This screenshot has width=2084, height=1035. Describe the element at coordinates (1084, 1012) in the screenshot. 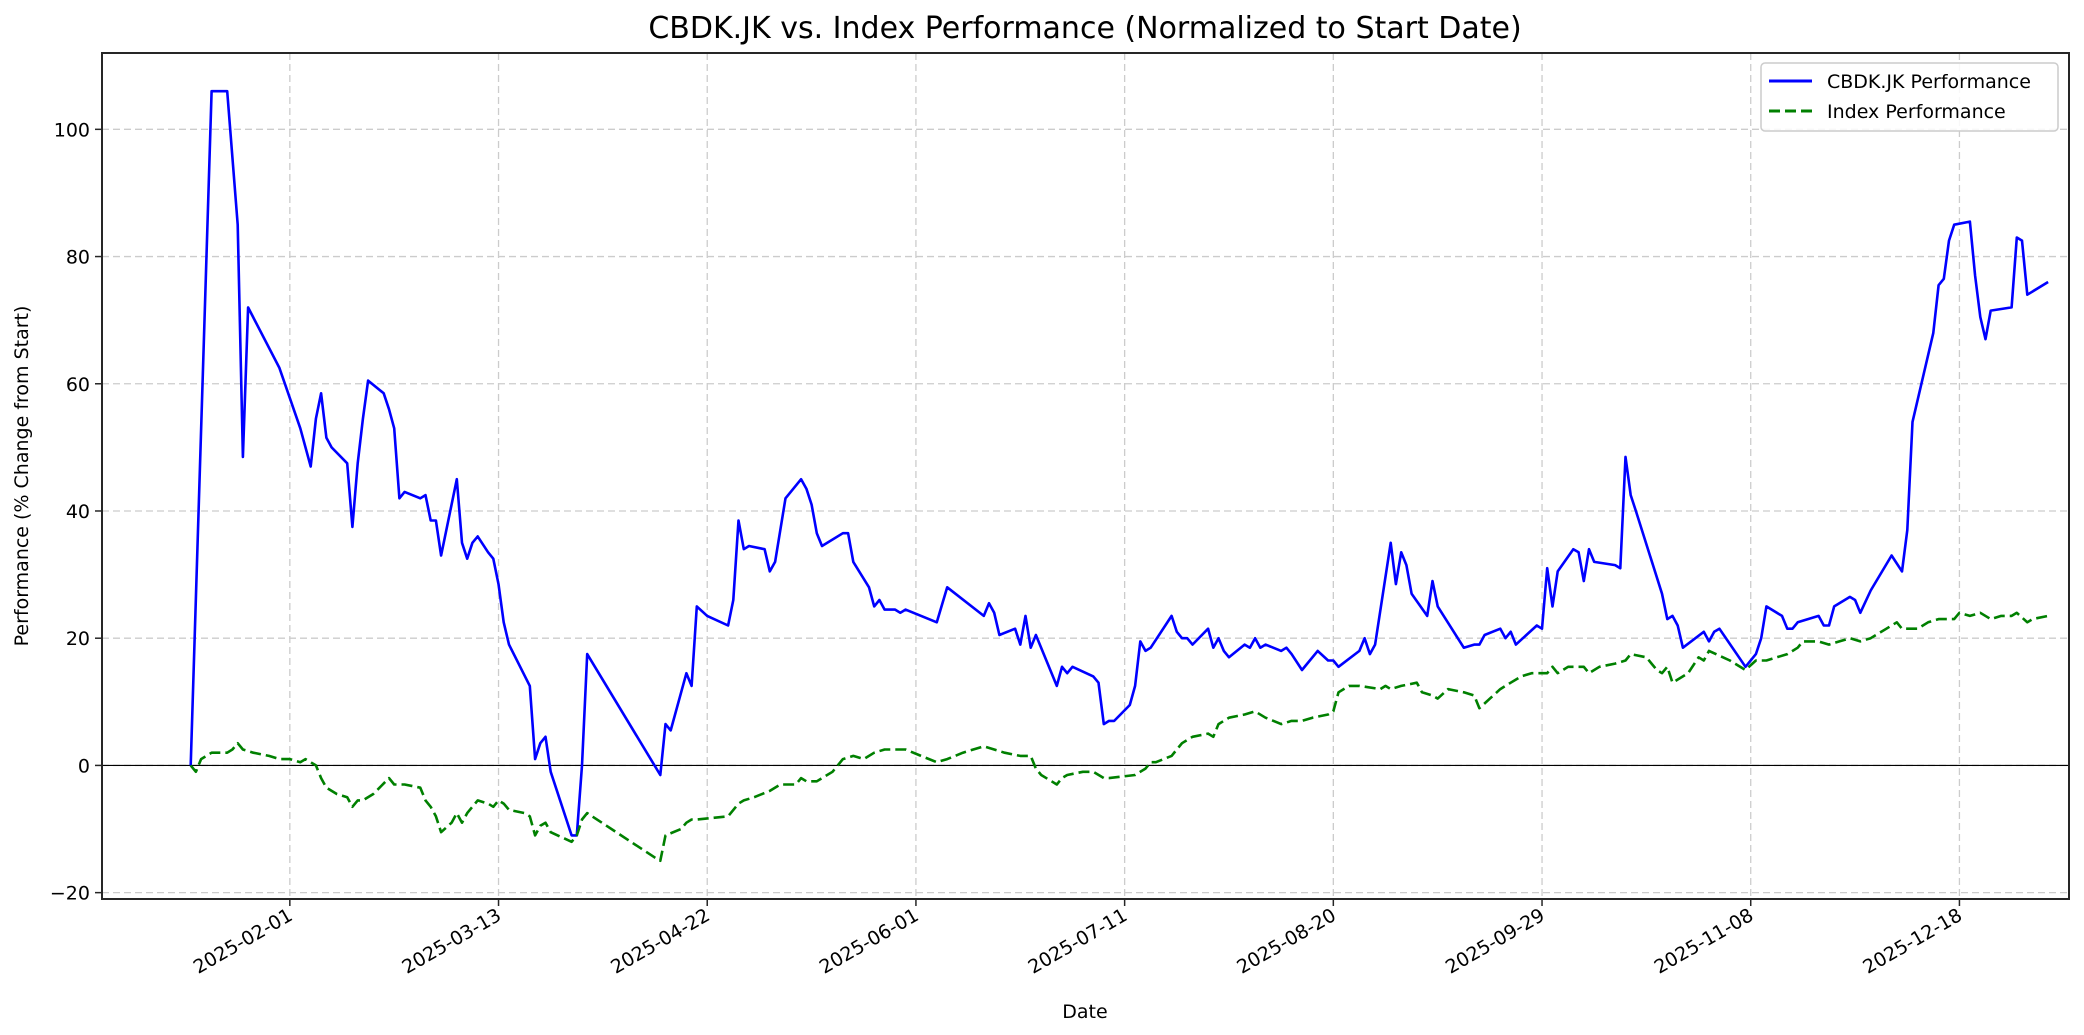

I see `x-axis-label: Date` at that location.